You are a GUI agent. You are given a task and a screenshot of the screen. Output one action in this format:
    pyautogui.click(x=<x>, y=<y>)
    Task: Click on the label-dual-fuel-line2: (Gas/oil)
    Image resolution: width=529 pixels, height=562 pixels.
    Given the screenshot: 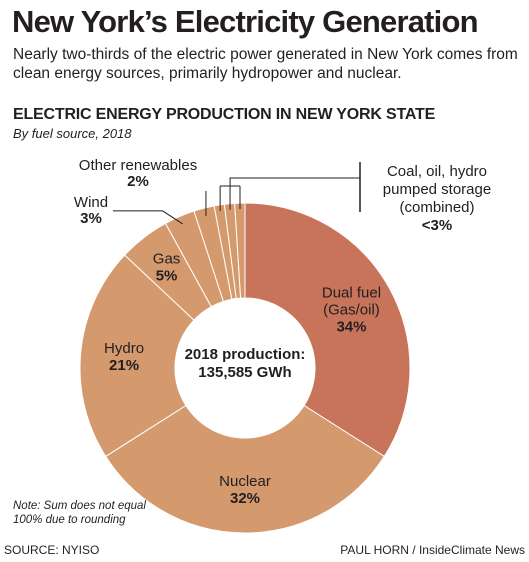 What is the action you would take?
    pyautogui.click(x=351, y=309)
    